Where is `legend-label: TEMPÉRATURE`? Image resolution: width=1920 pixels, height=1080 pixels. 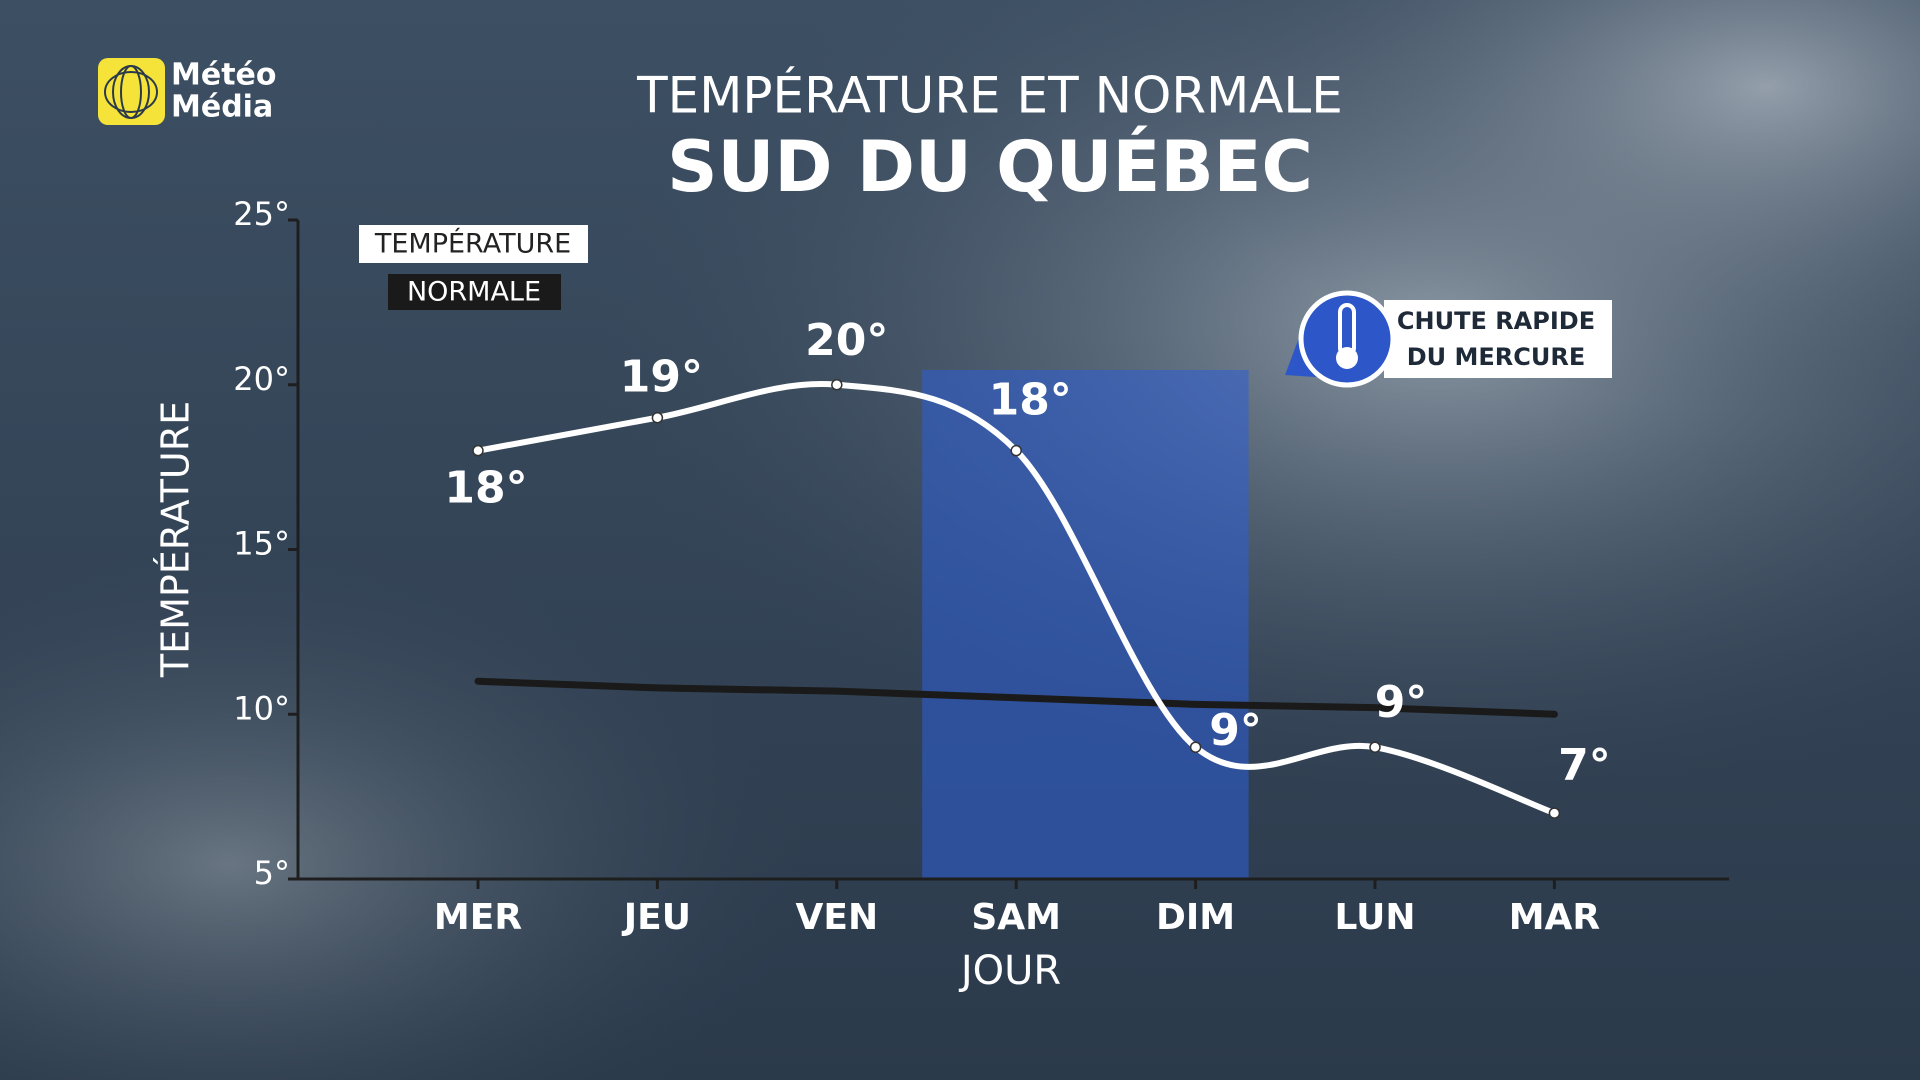 legend-label: TEMPÉRATURE is located at coordinates (472, 244).